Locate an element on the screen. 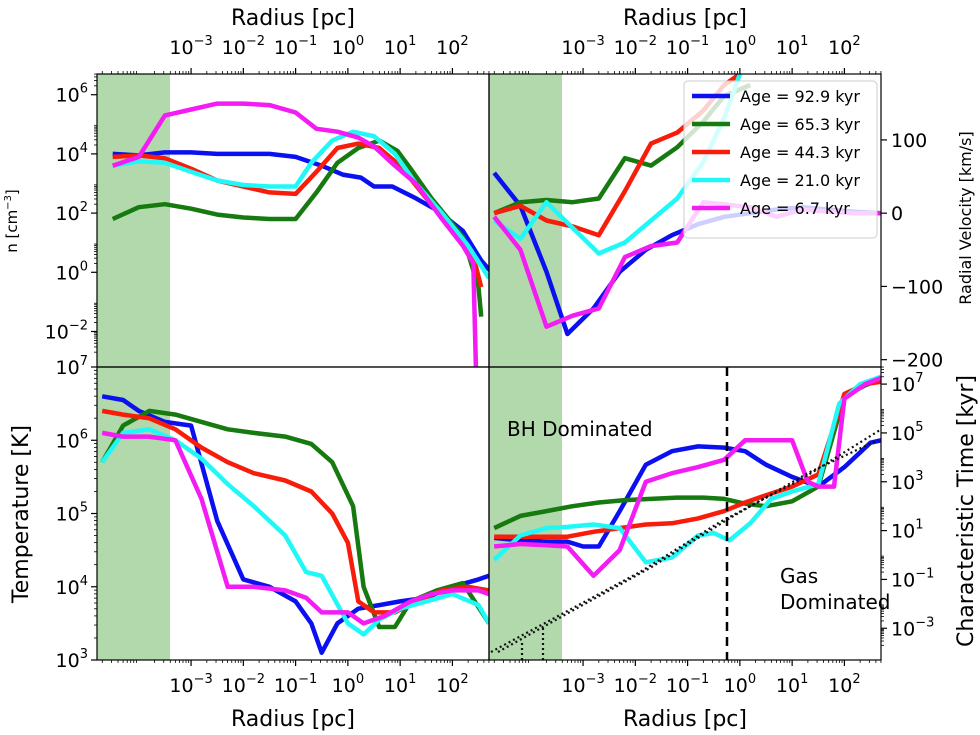  legend-label-1: Age = 65.3 kyr is located at coordinates (800, 124).